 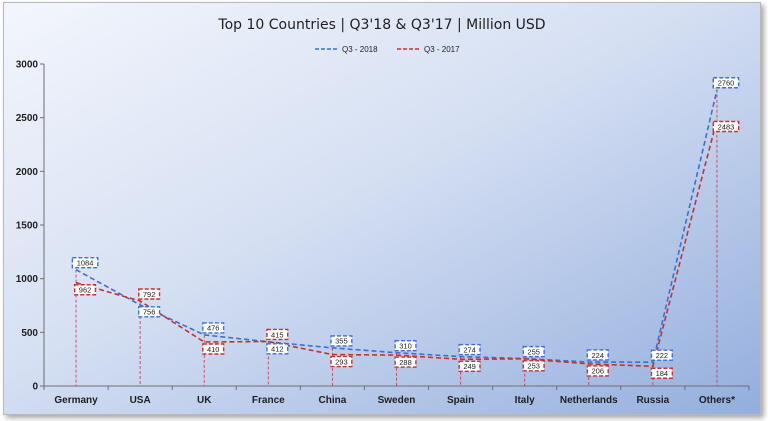 I want to click on data-label-text: 253, so click(x=533, y=366).